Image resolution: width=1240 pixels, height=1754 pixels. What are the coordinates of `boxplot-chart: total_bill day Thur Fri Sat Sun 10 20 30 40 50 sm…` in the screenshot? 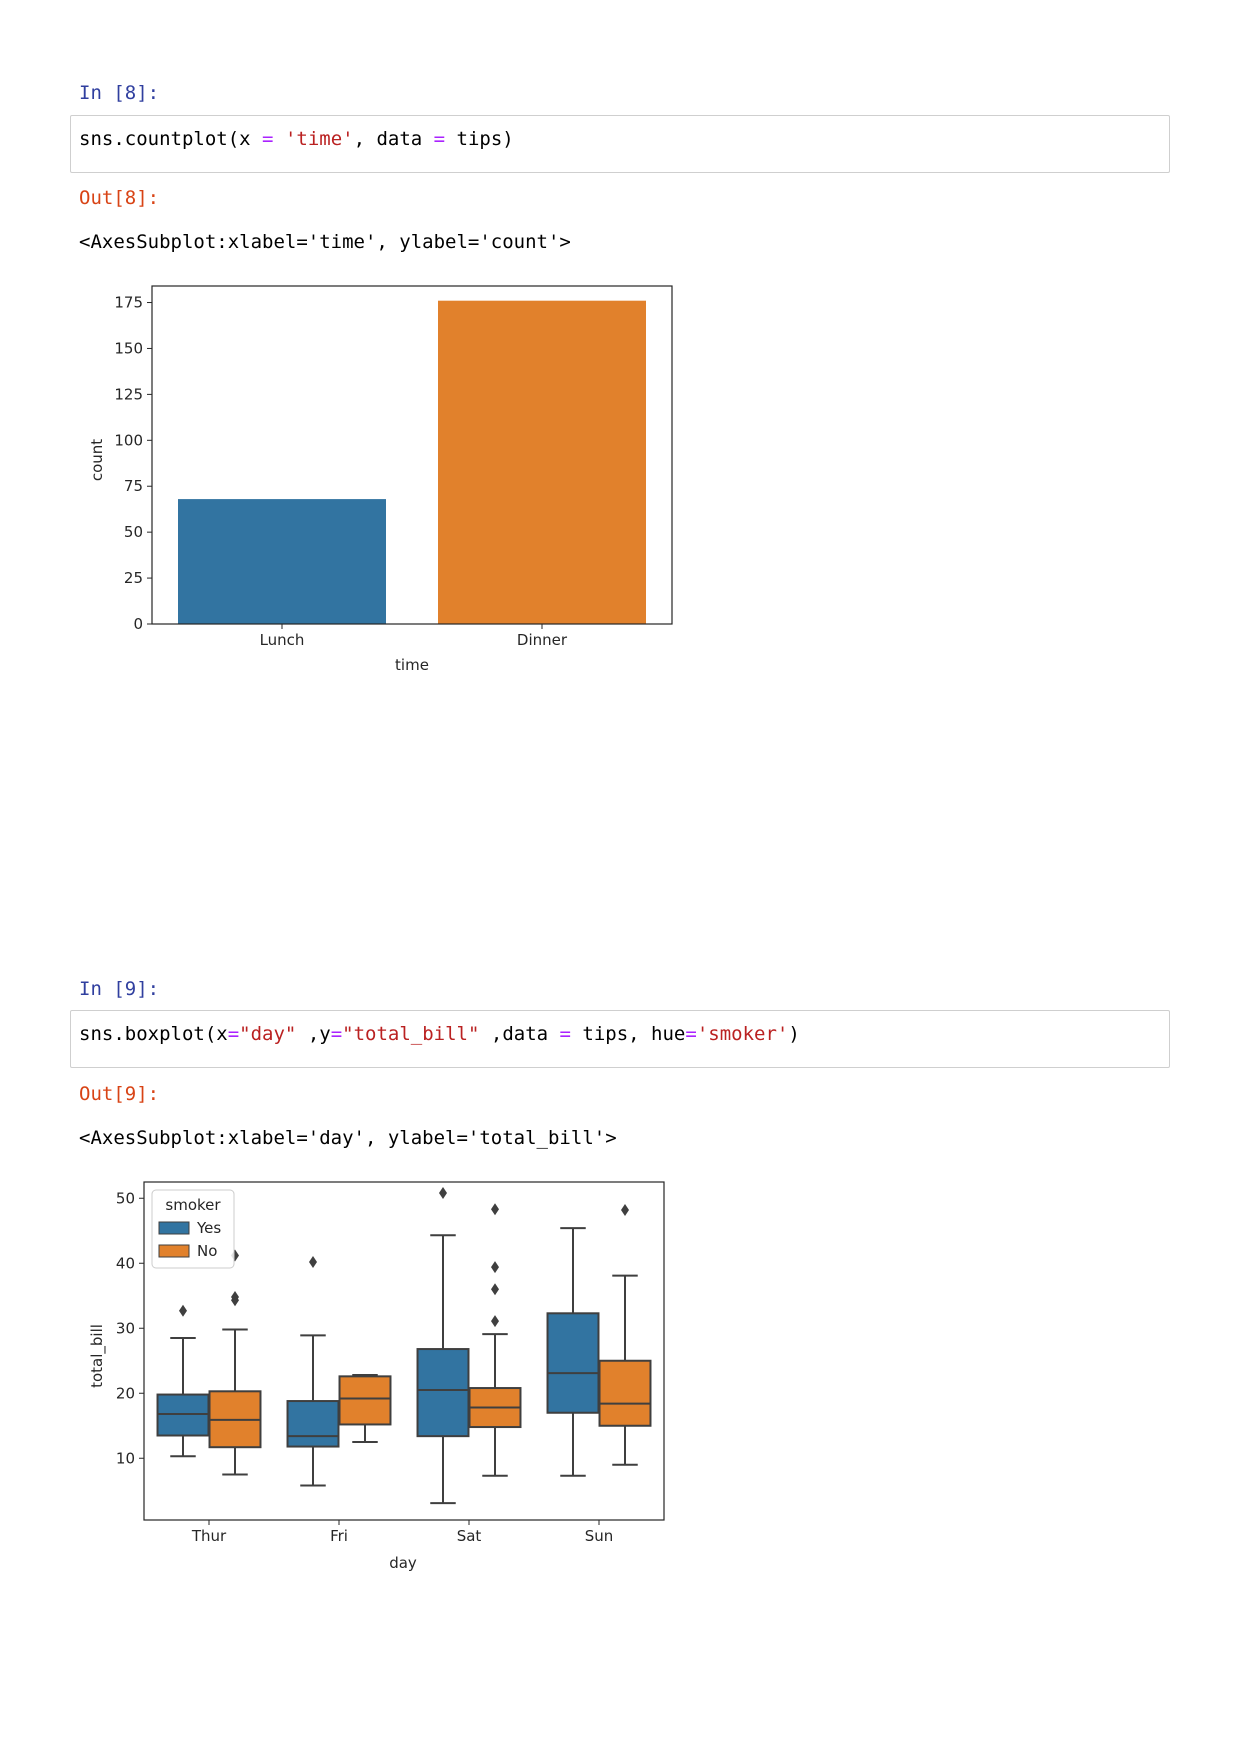 It's located at (376, 1376).